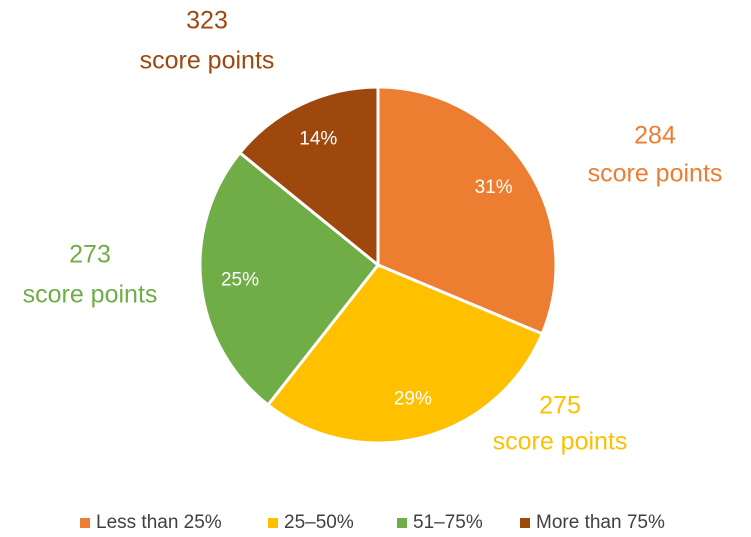 This screenshot has width=751, height=537. I want to click on score-value: 275, so click(560, 406).